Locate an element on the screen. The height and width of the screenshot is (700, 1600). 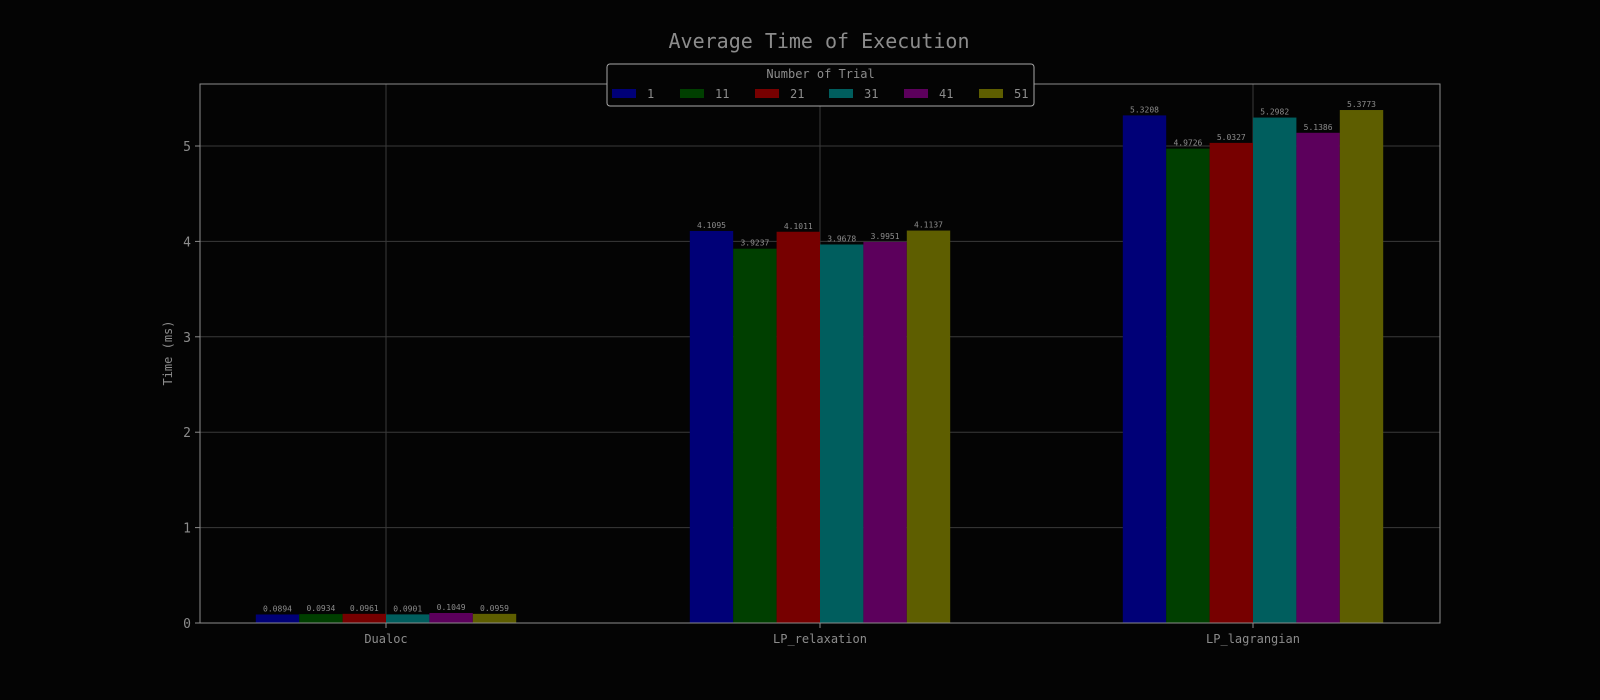
bar-21-Dualoc is located at coordinates (364, 618).